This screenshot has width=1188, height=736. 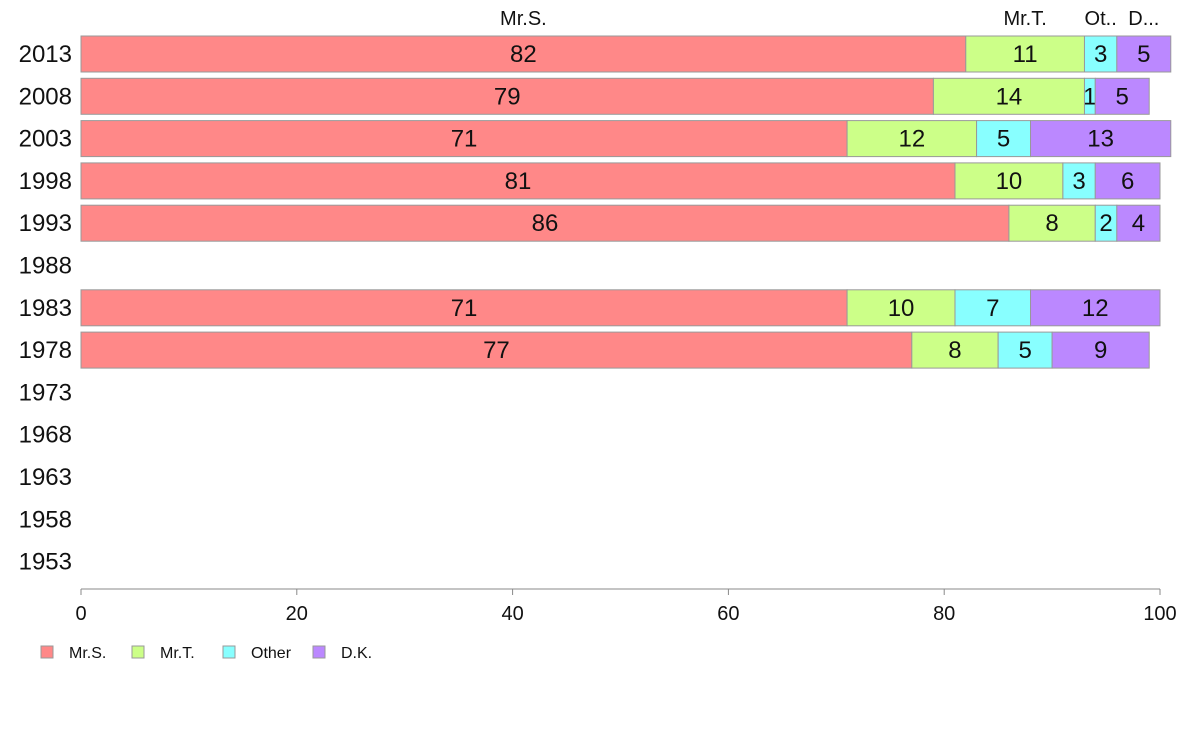 I want to click on year-label-2013: 2013, so click(x=45, y=54).